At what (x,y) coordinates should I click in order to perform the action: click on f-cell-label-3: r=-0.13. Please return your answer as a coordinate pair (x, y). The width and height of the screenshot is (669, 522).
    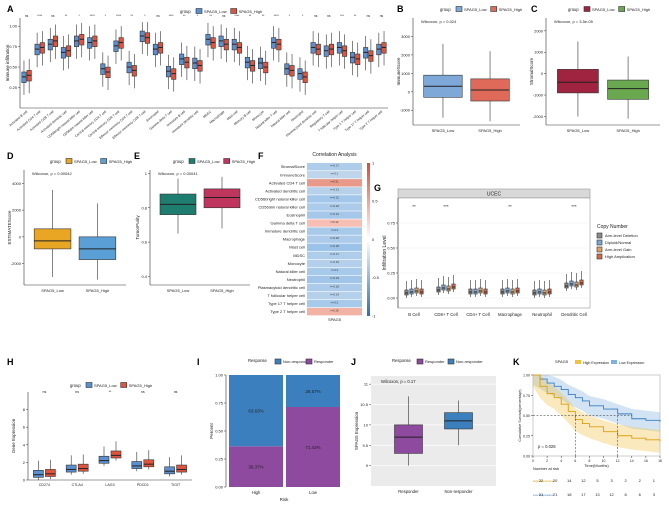
    Looking at the image, I should click on (334, 190).